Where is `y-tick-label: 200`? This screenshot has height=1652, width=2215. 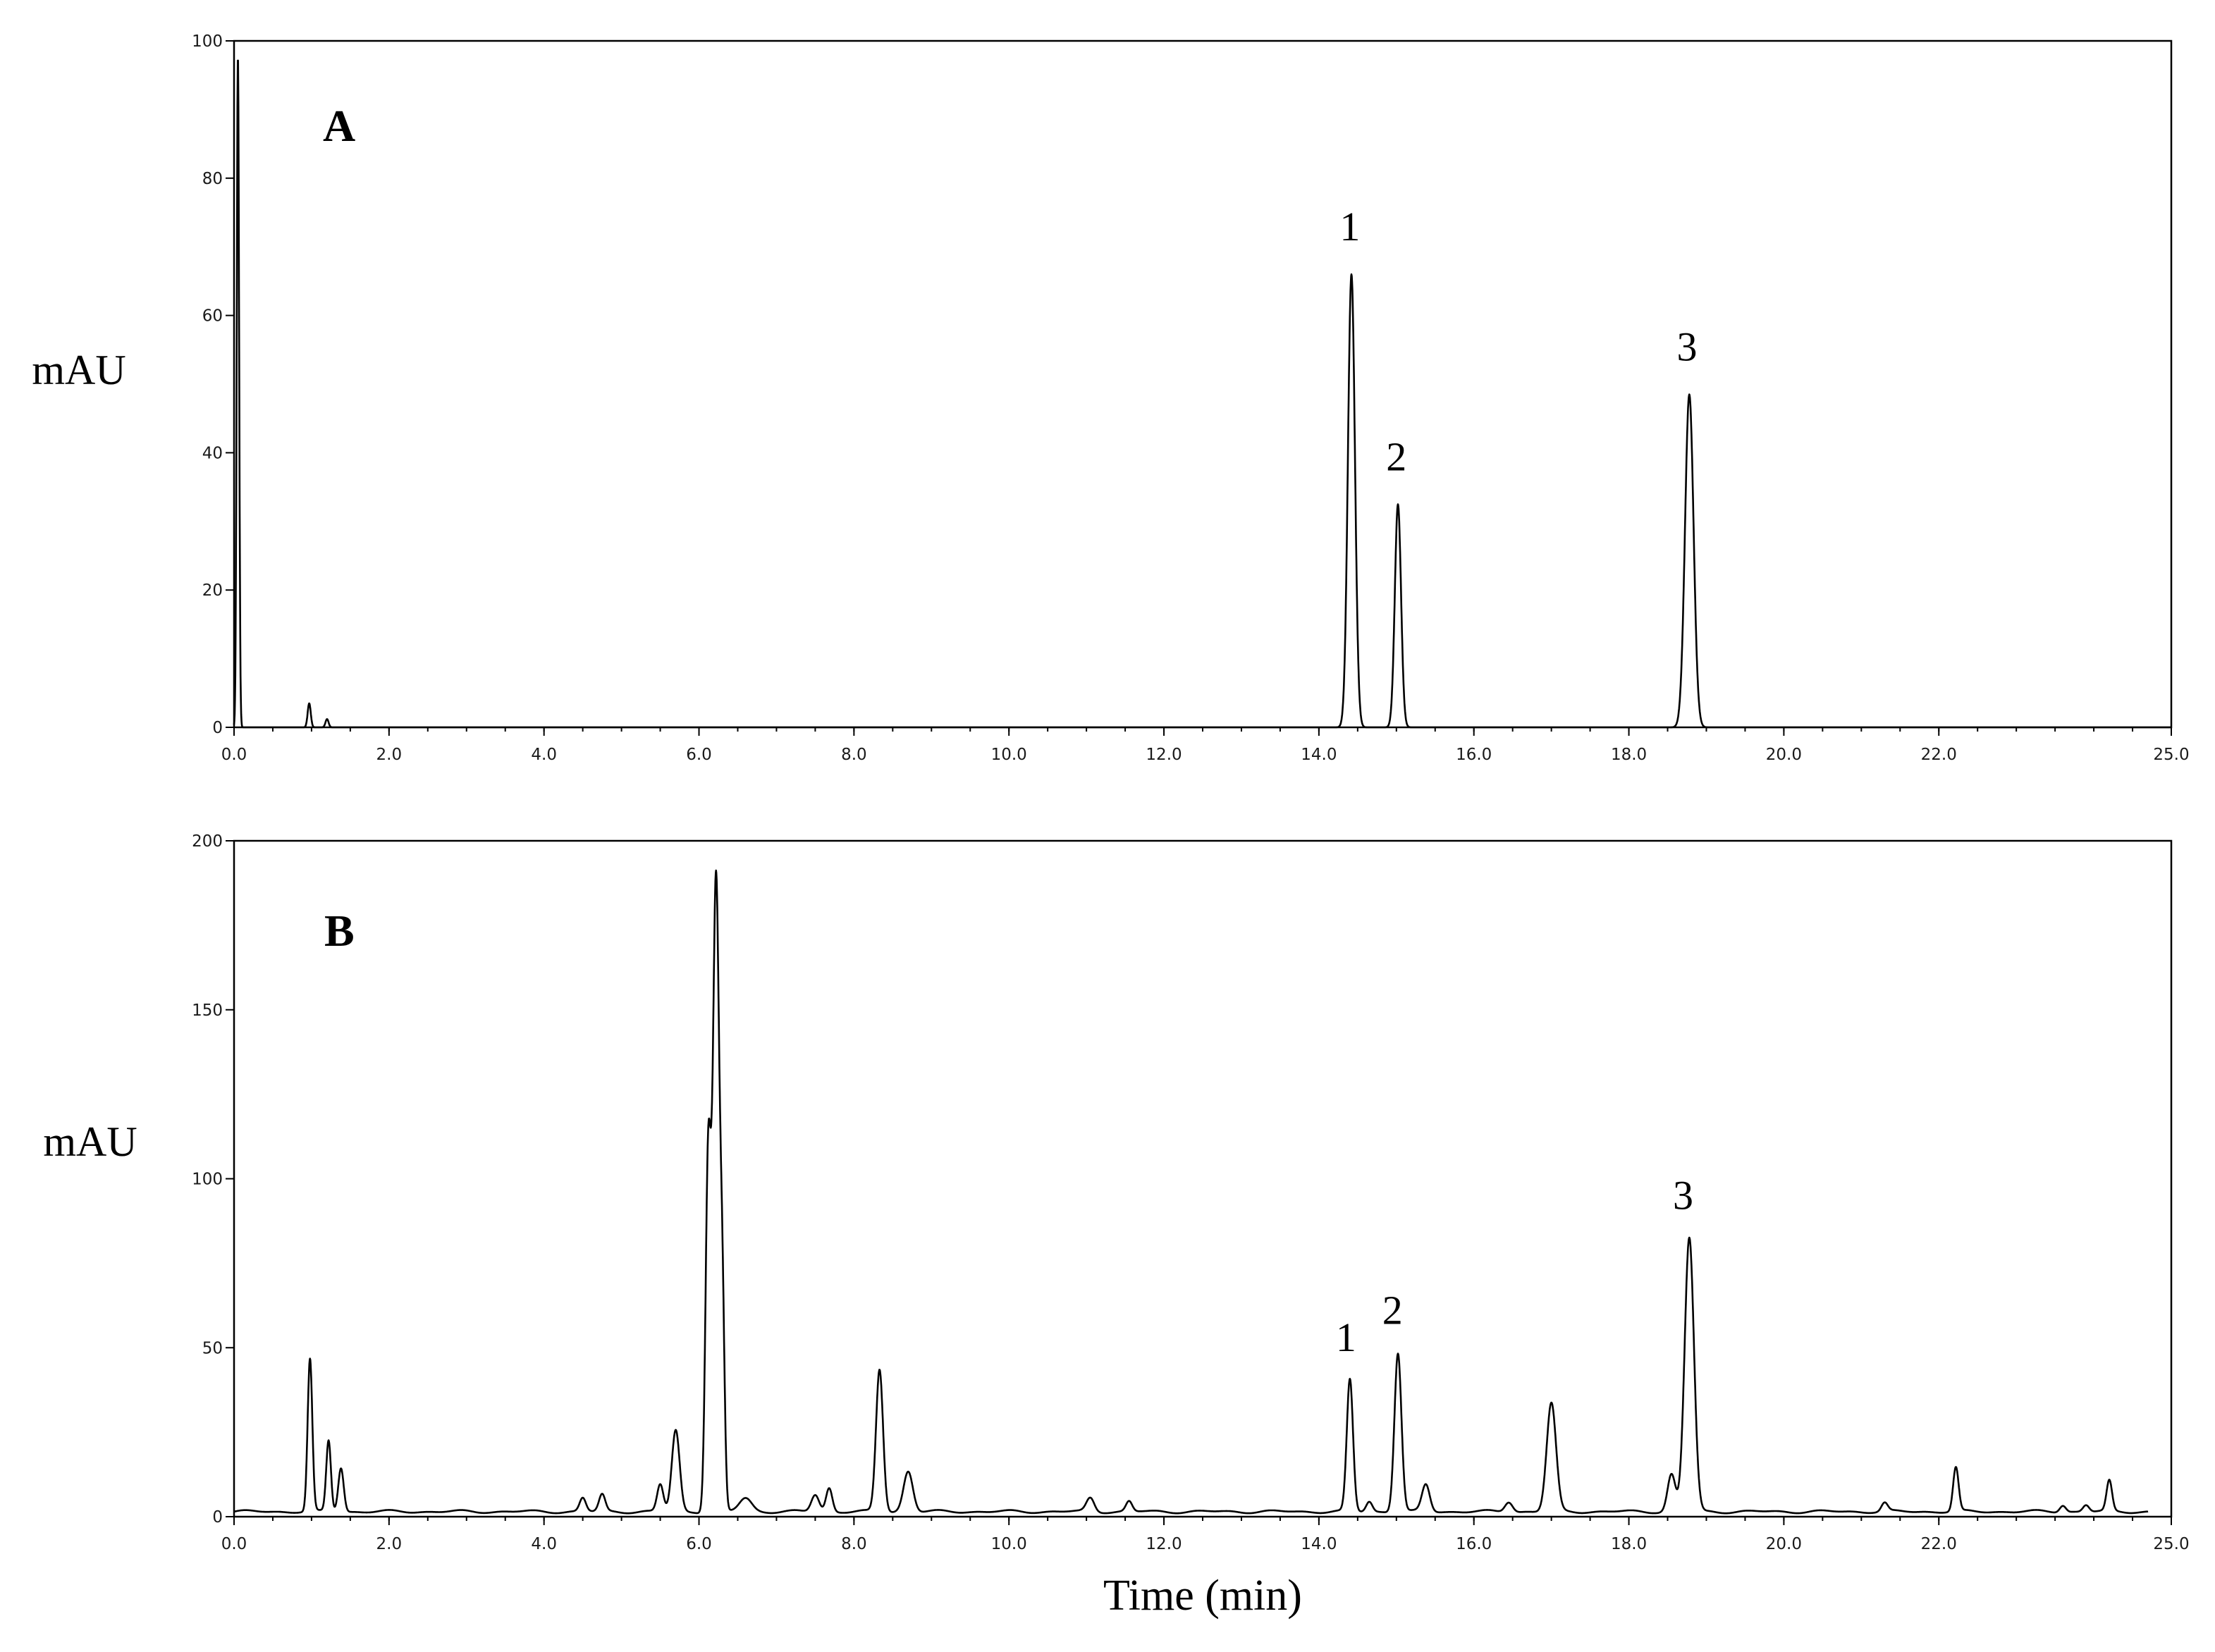 y-tick-label: 200 is located at coordinates (207, 841).